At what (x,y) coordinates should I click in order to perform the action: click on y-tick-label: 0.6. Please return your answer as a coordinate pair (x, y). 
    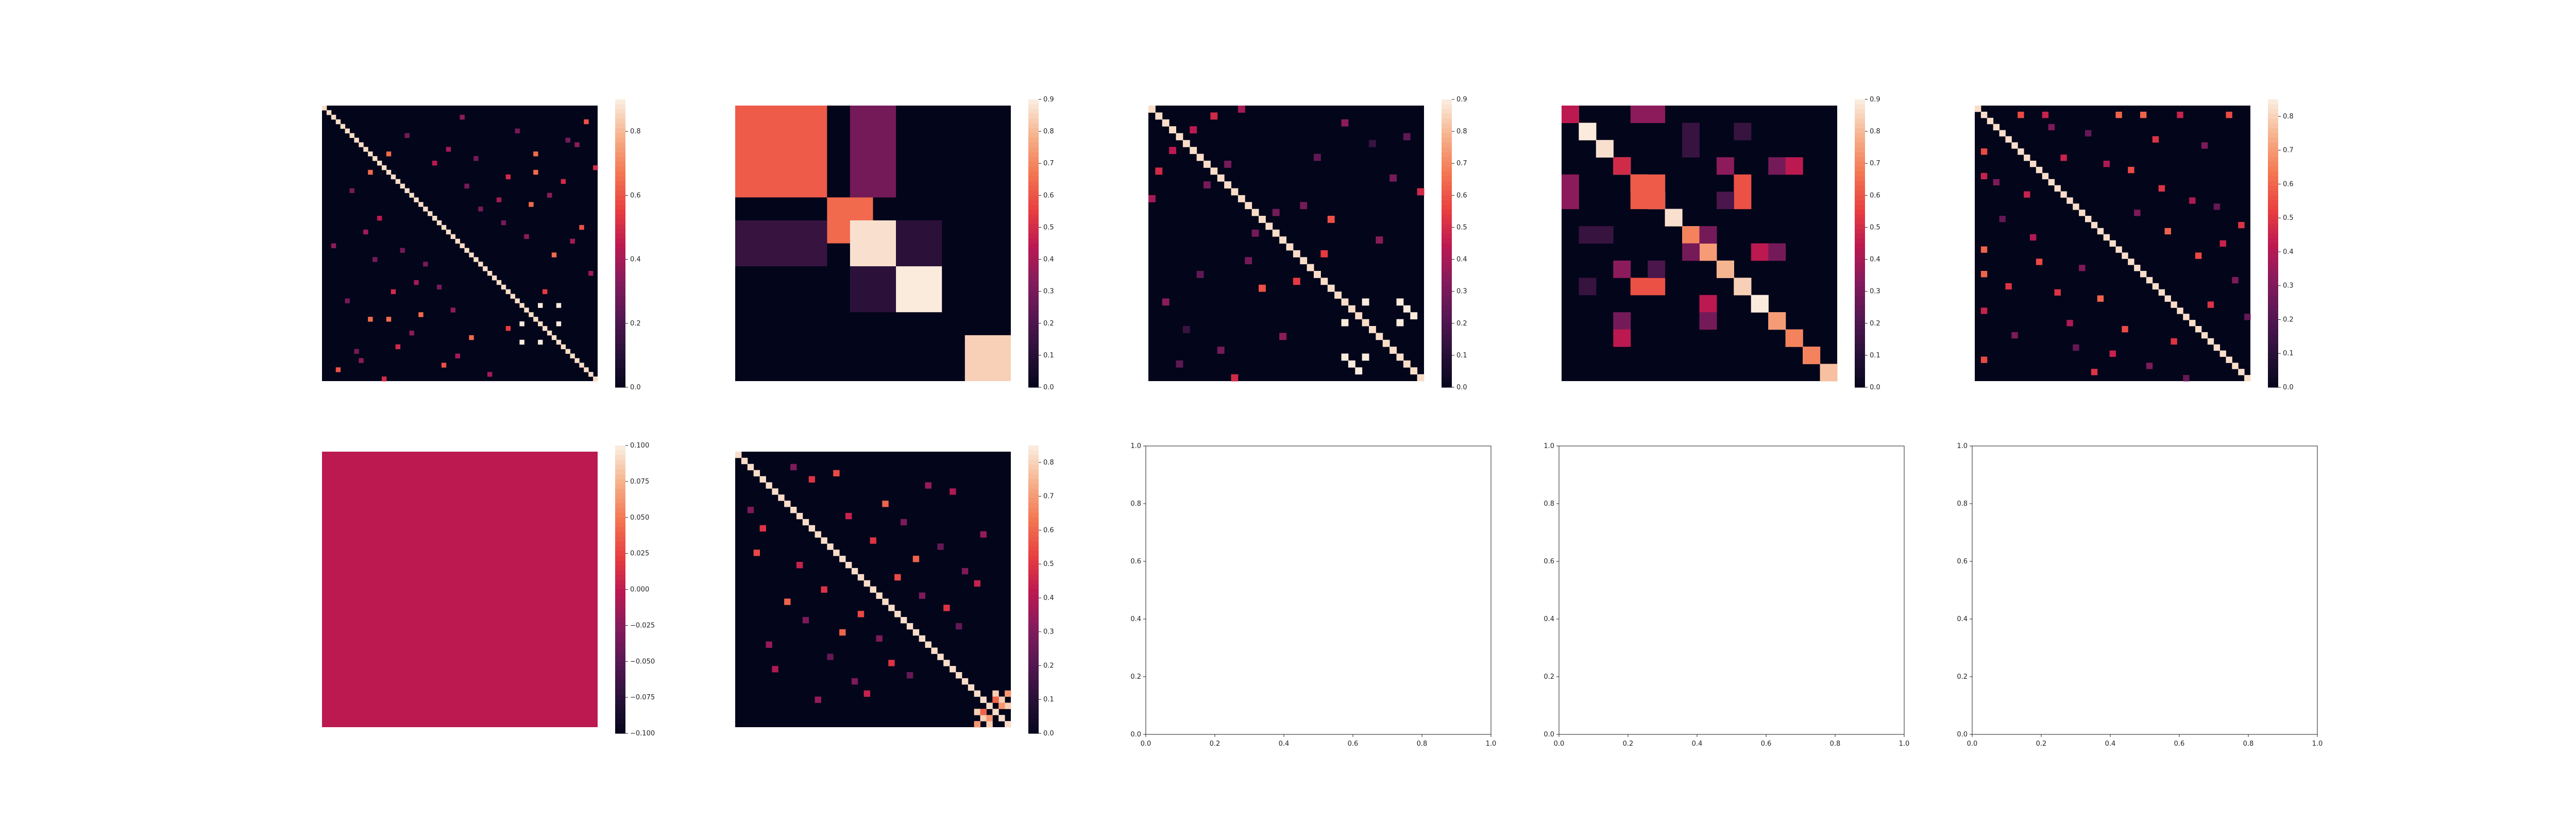
    Looking at the image, I should click on (1963, 561).